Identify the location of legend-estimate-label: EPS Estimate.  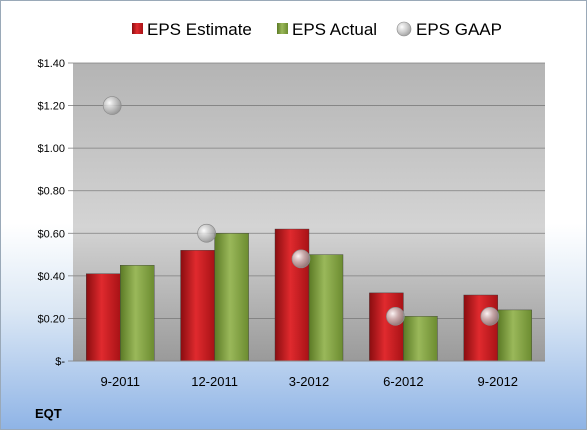
(199, 29).